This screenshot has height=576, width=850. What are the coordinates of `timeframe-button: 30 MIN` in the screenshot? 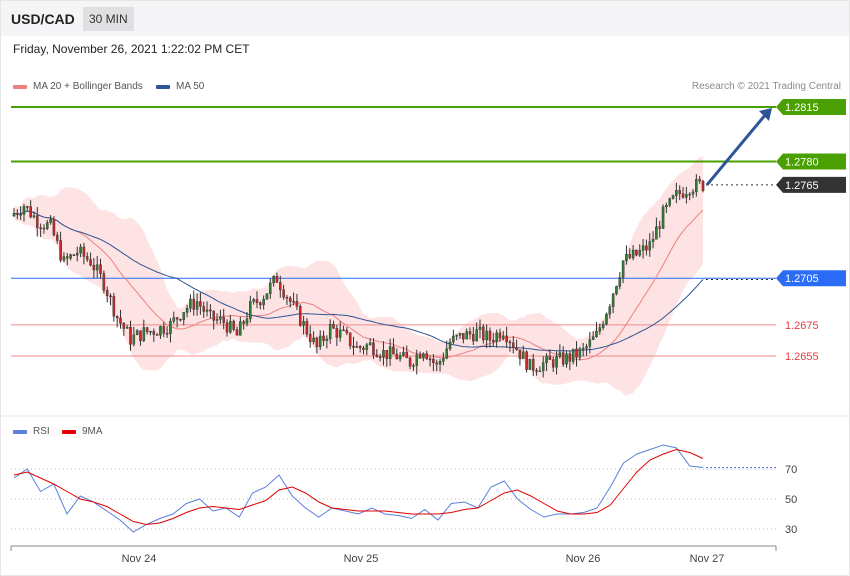 It's located at (108, 19).